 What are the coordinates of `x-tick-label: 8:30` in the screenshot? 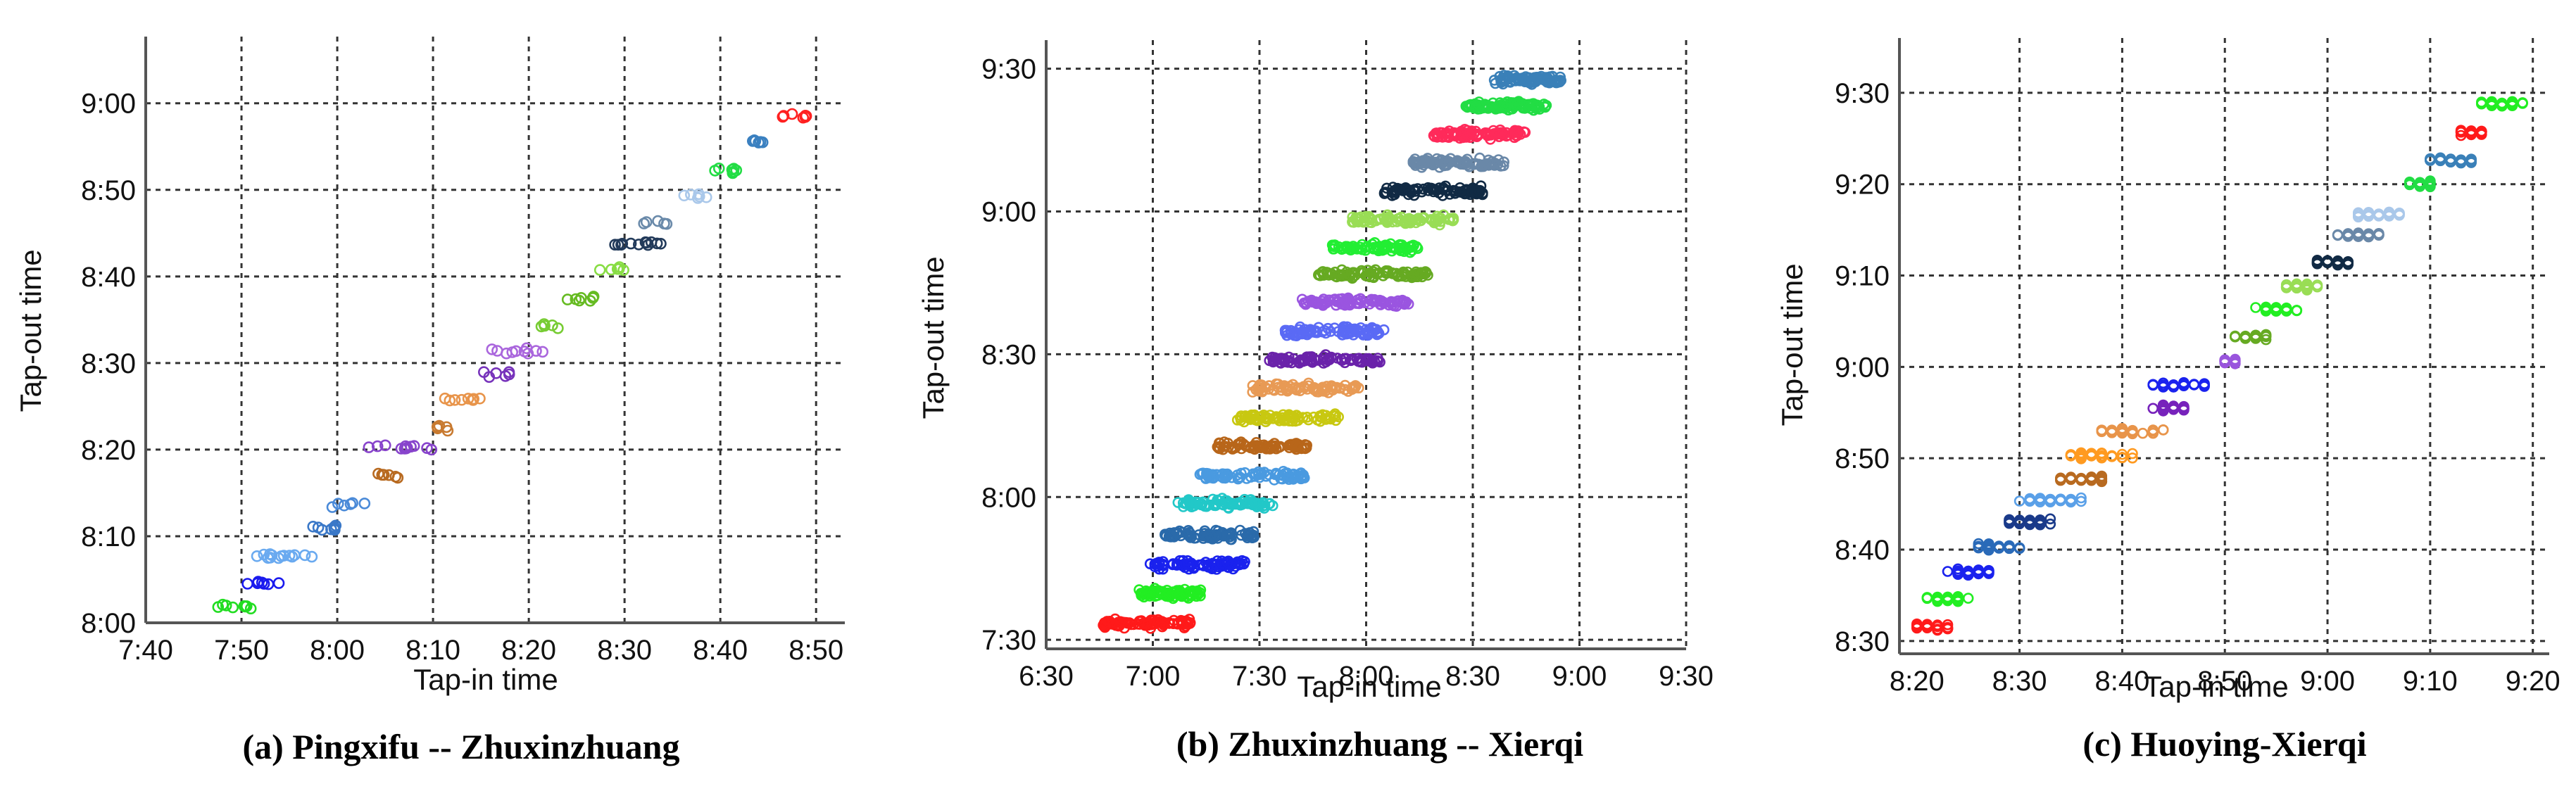 It's located at (624, 650).